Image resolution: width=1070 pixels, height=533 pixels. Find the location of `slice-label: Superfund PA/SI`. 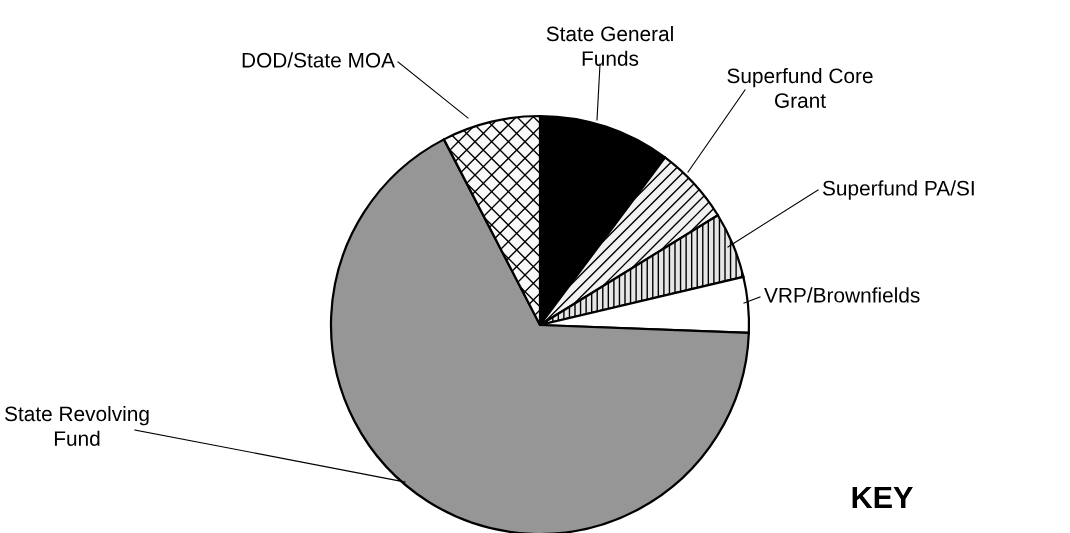

slice-label: Superfund PA/SI is located at coordinates (898, 190).